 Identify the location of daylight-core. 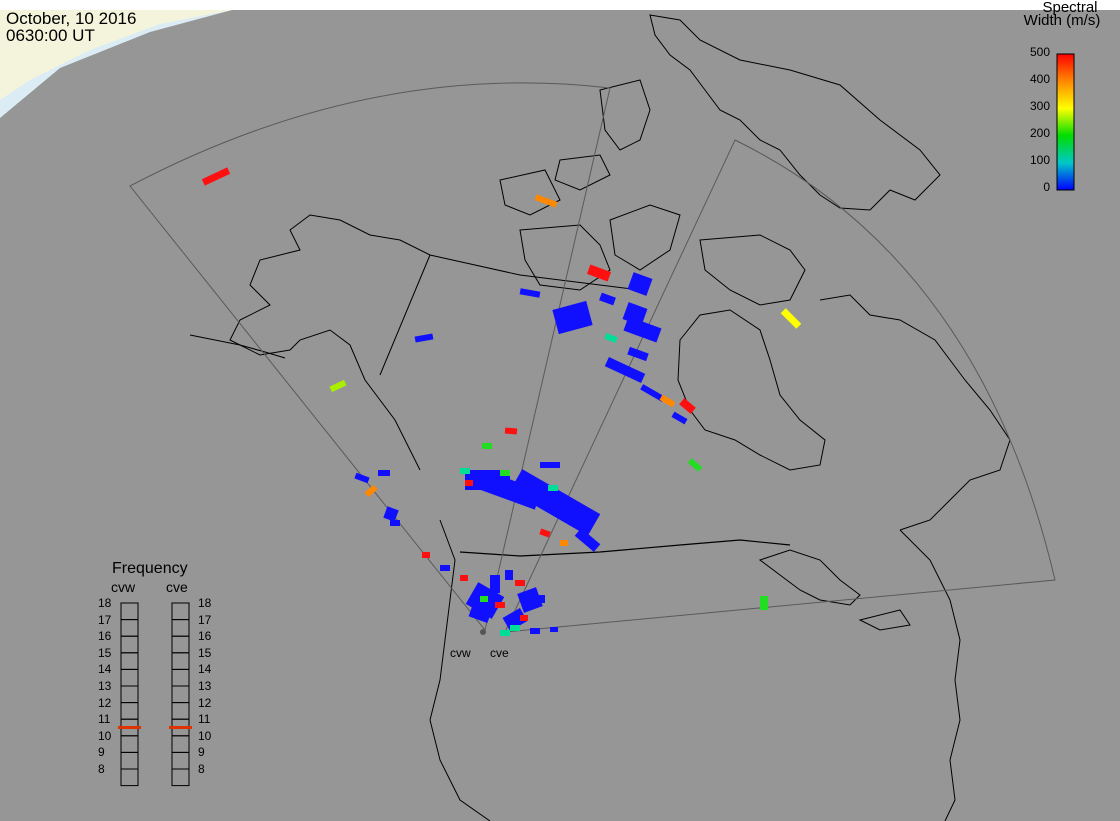
(116, 55).